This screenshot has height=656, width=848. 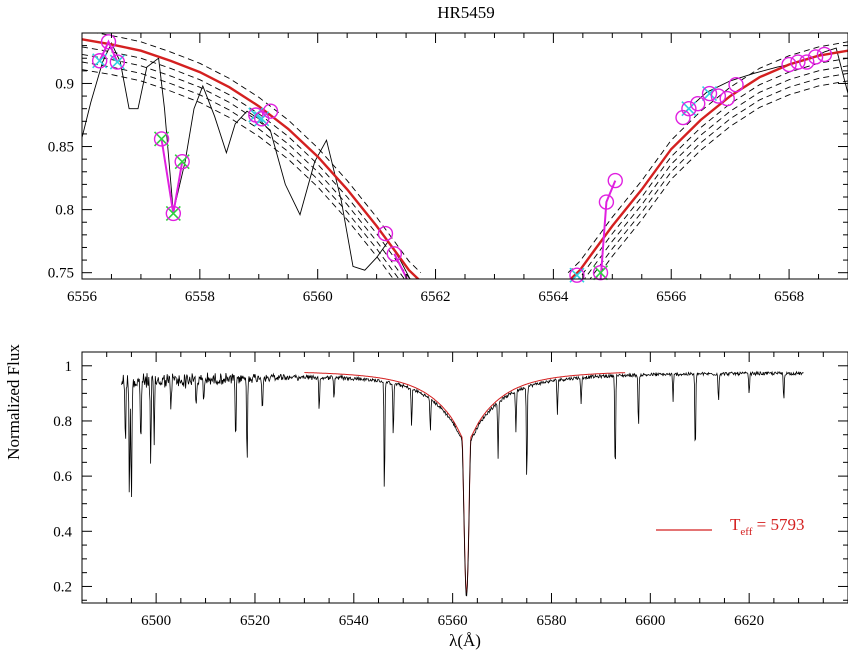 What do you see at coordinates (13, 402) in the screenshot?
I see `y-axis-label: Normalized Flux` at bounding box center [13, 402].